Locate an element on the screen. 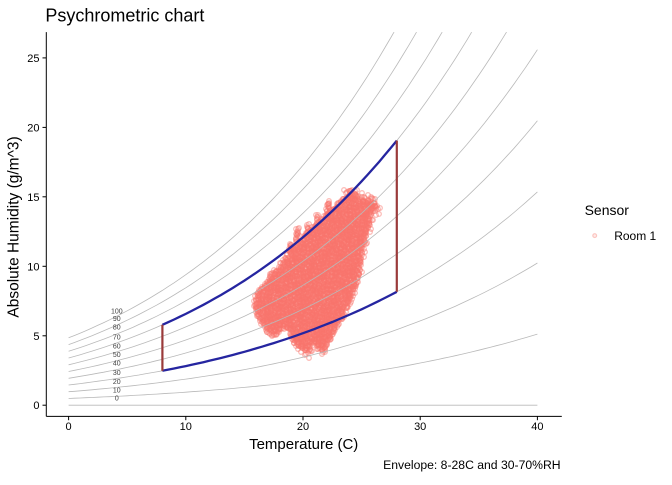 This screenshot has height=485, width=672. svg-text: 100 is located at coordinates (117, 312).